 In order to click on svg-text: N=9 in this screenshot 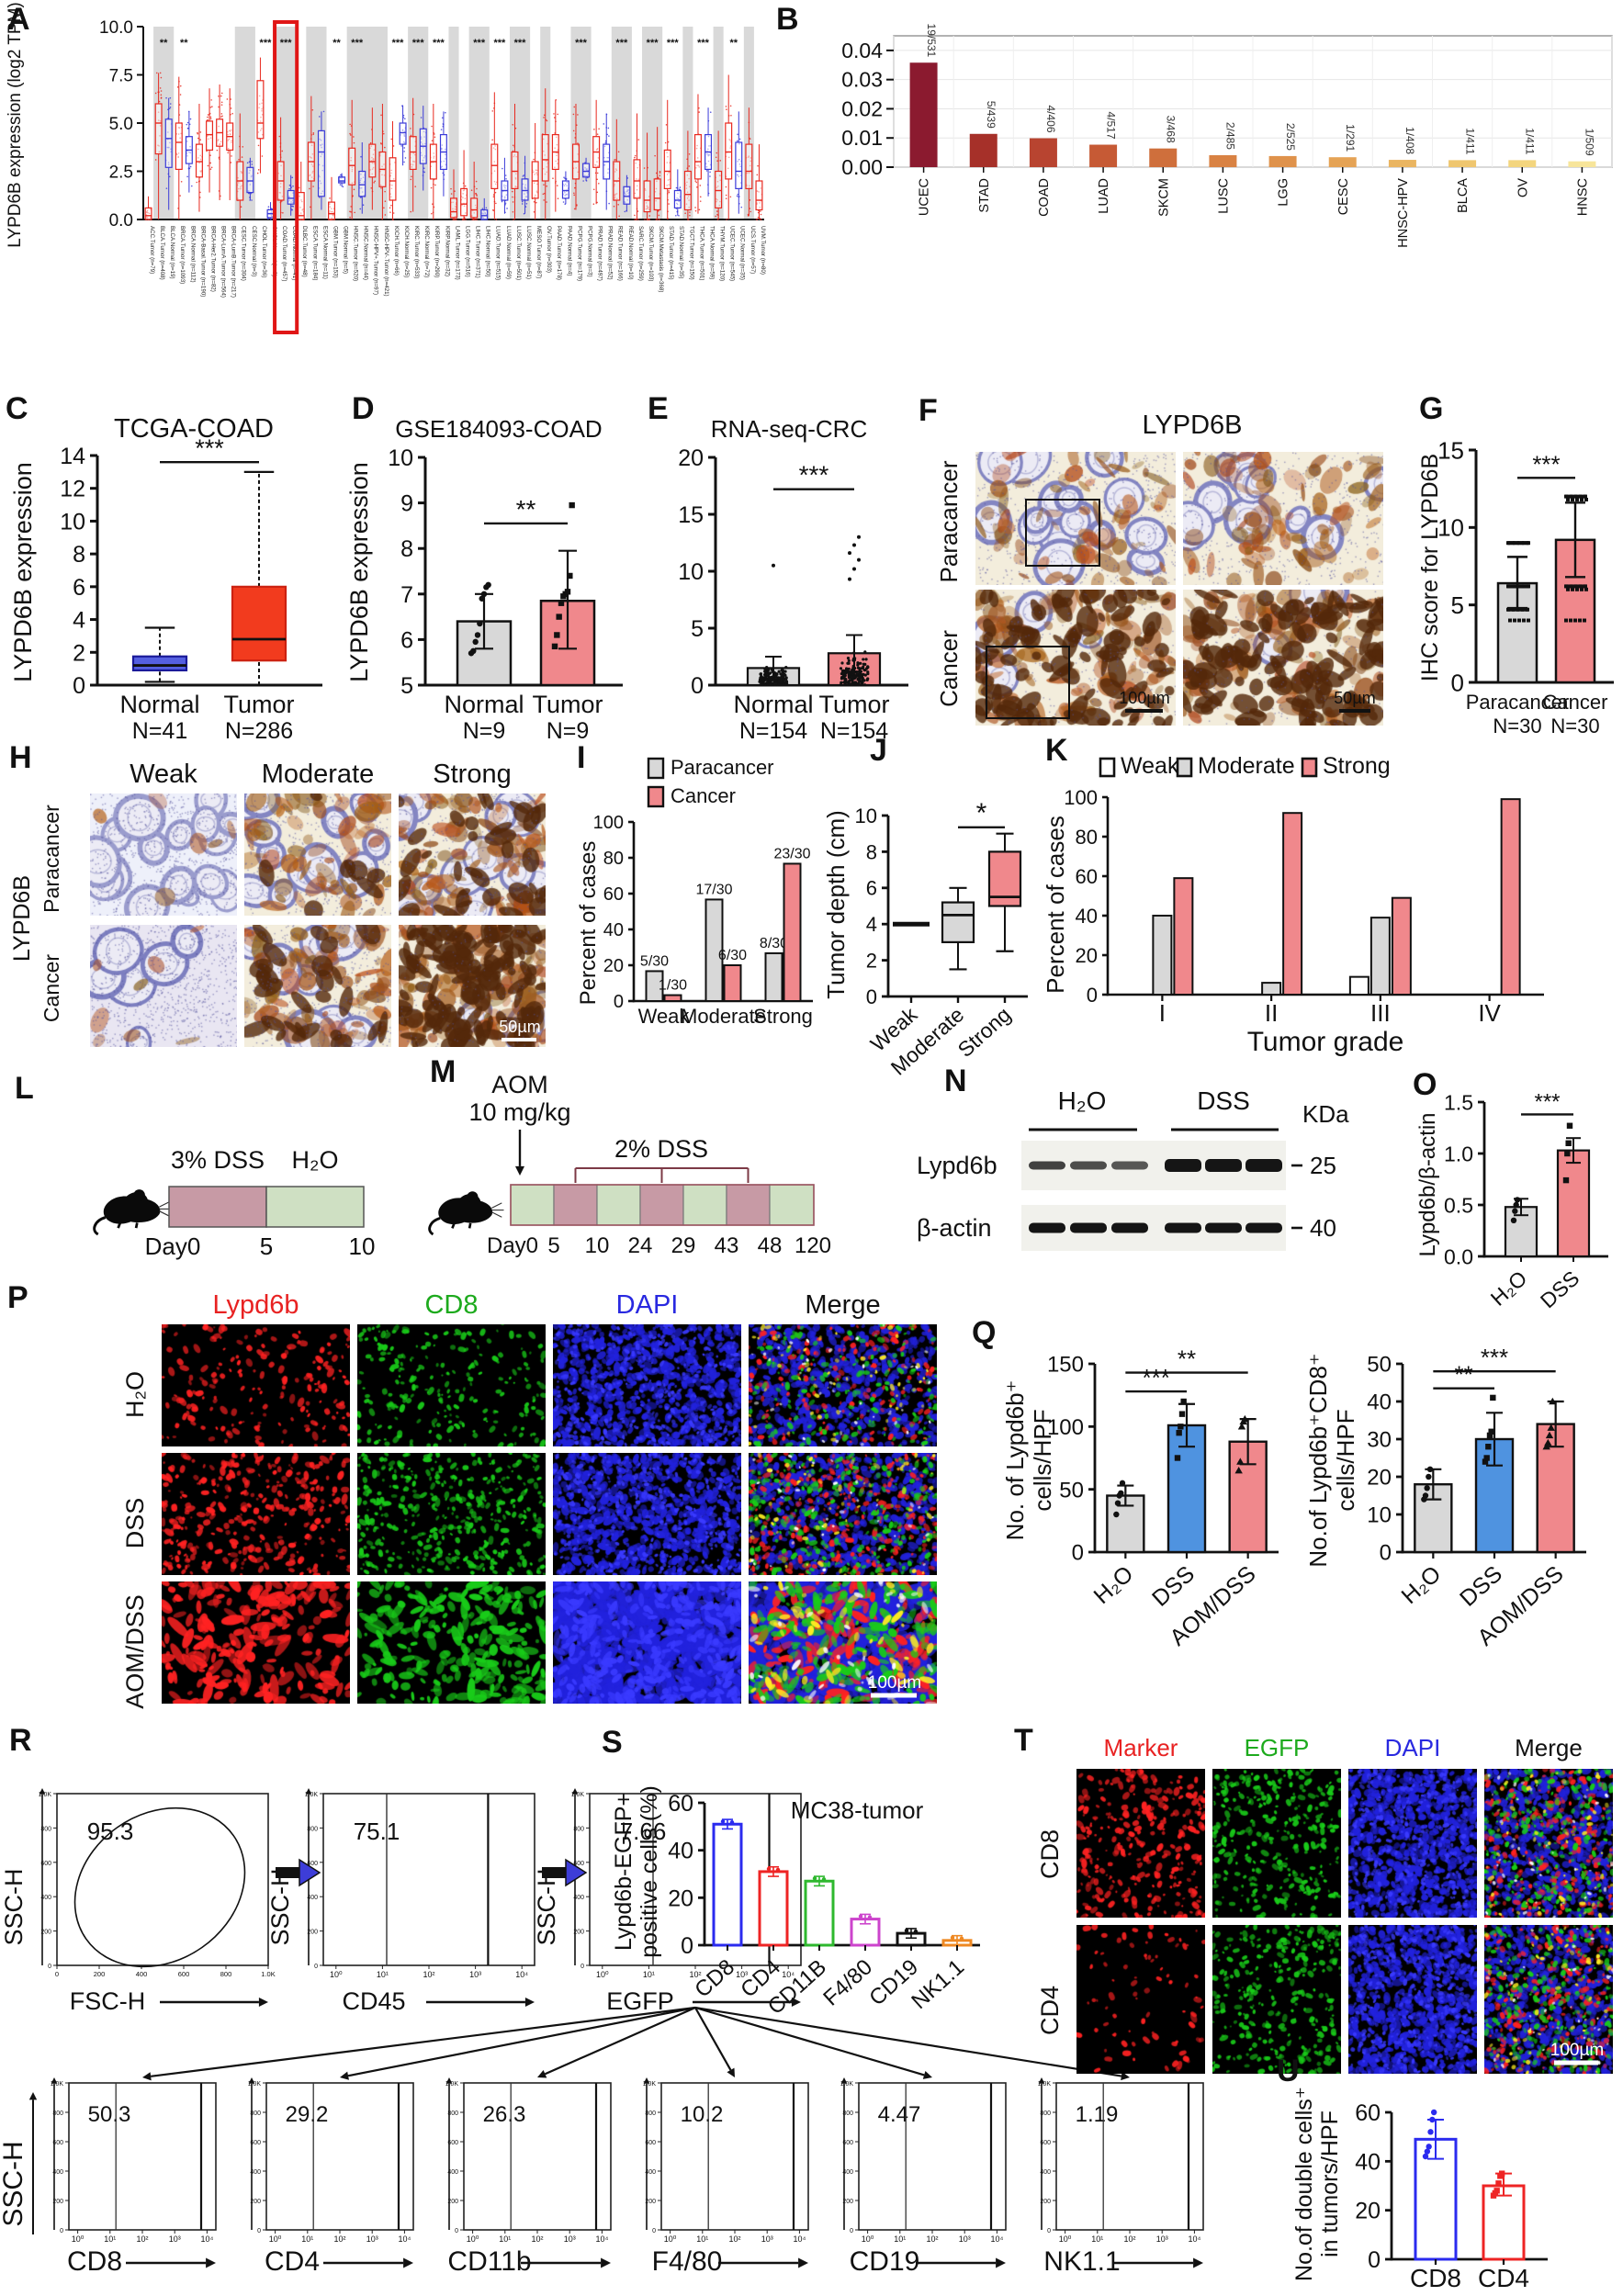, I will do `click(568, 731)`.